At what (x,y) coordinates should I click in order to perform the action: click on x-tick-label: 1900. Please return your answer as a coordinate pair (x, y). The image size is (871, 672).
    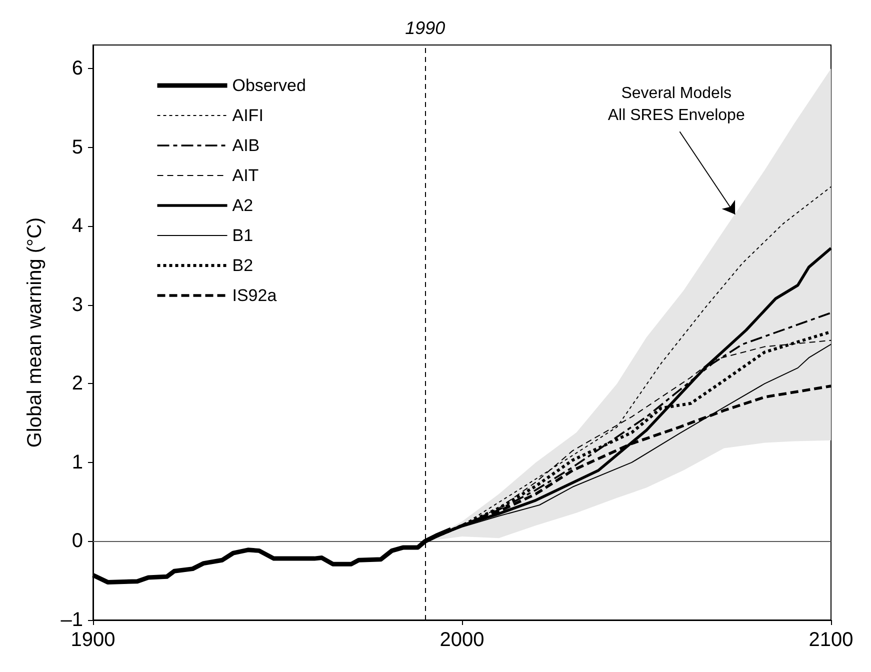
    Looking at the image, I should click on (93, 640).